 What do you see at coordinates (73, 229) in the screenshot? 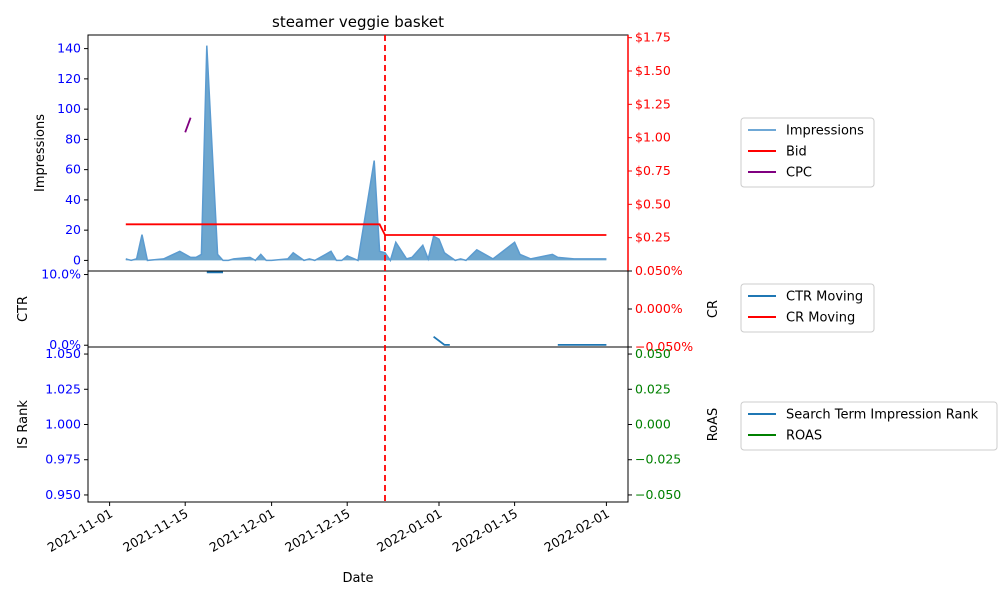
I see `y-tick-label-top: 20` at bounding box center [73, 229].